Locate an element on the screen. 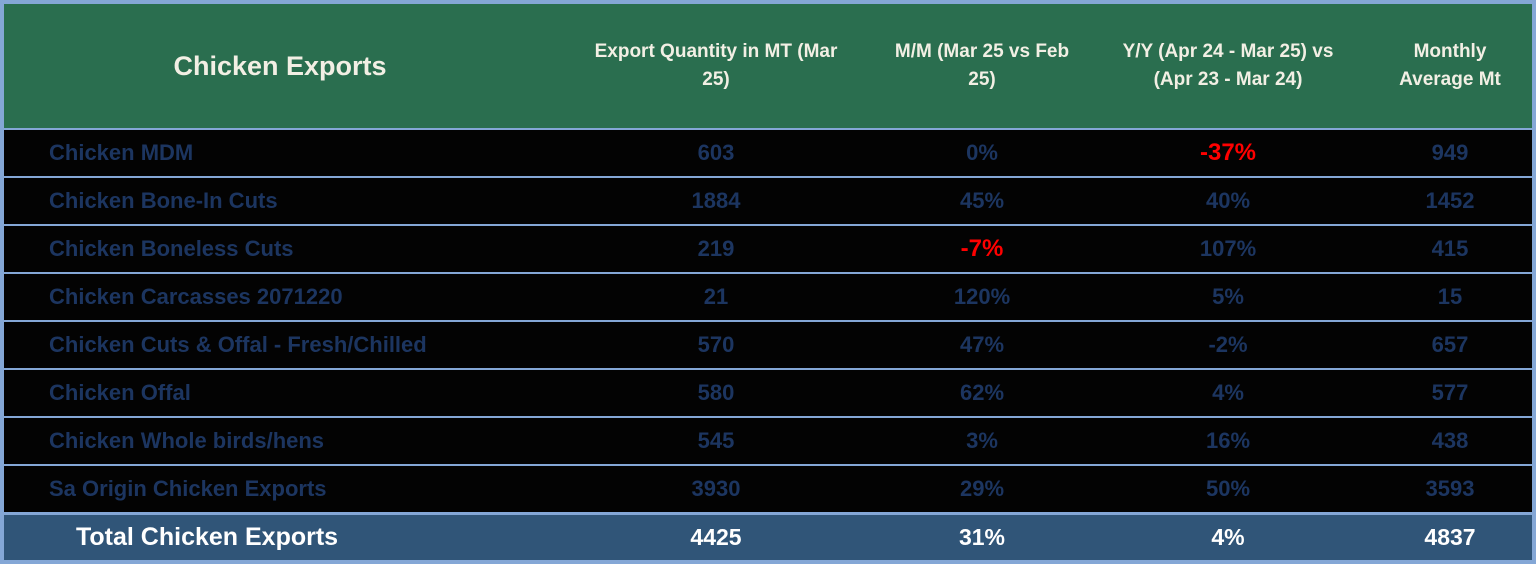 Image resolution: width=1536 pixels, height=564 pixels. row-value: 415 is located at coordinates (1450, 248).